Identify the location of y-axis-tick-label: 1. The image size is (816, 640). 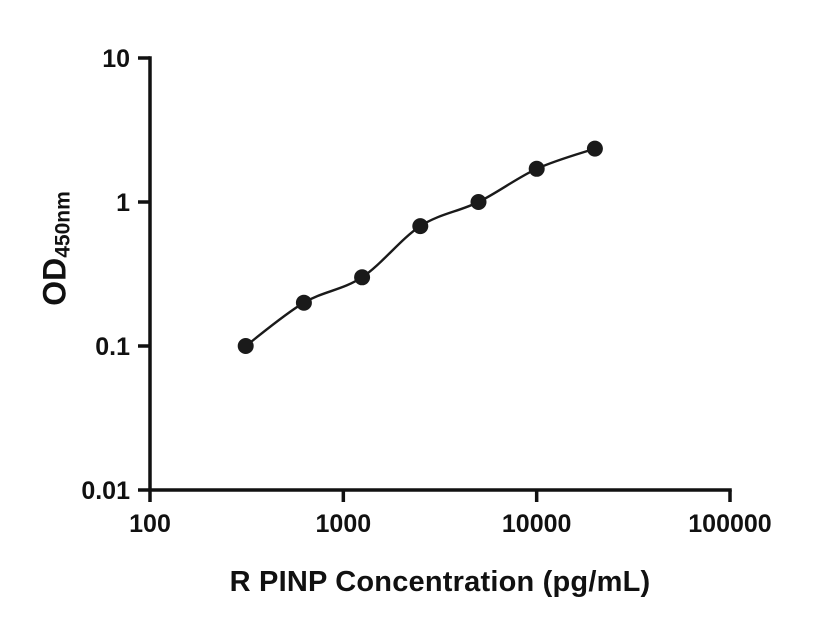
(123, 203).